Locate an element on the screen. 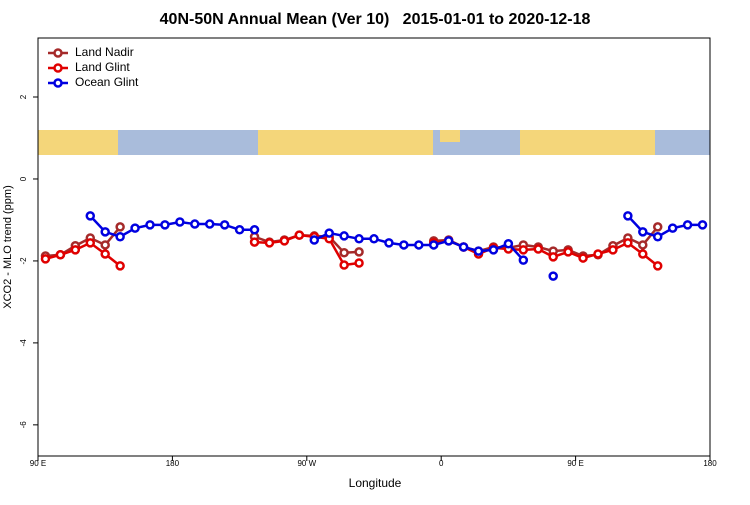 Image resolution: width=750 pixels, height=505 pixels. y-tick-label: 2 is located at coordinates (23, 96).